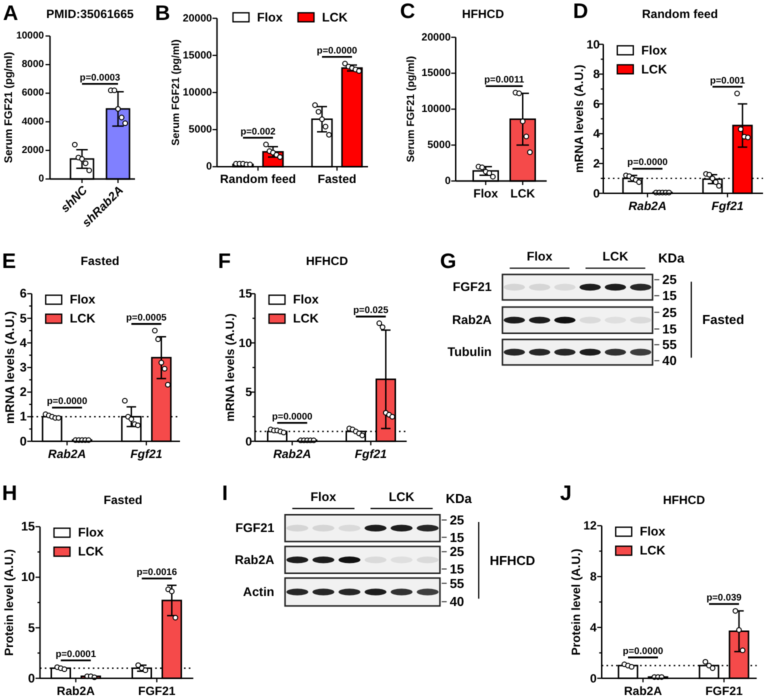 This screenshot has height=698, width=764. What do you see at coordinates (469, 352) in the screenshot?
I see `category-label: Tubulin` at bounding box center [469, 352].